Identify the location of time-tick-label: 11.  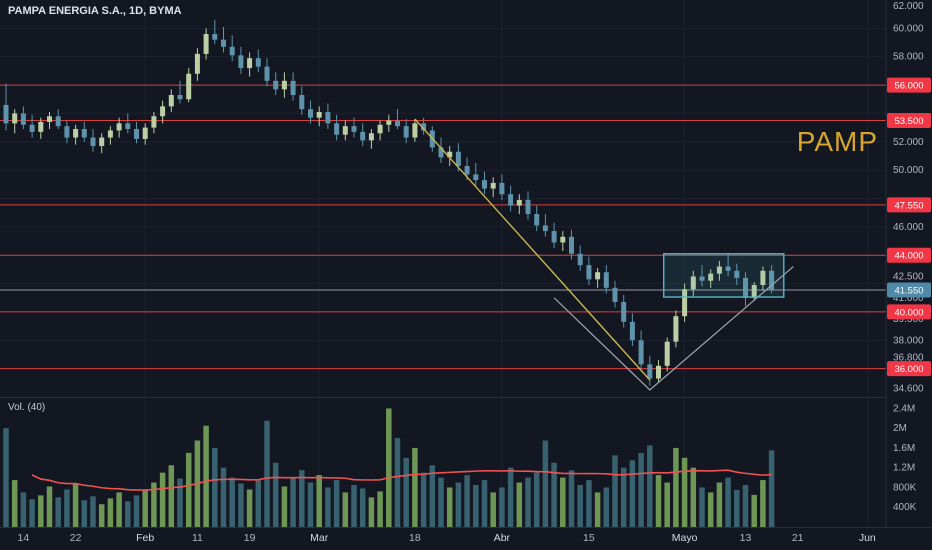
(197, 538).